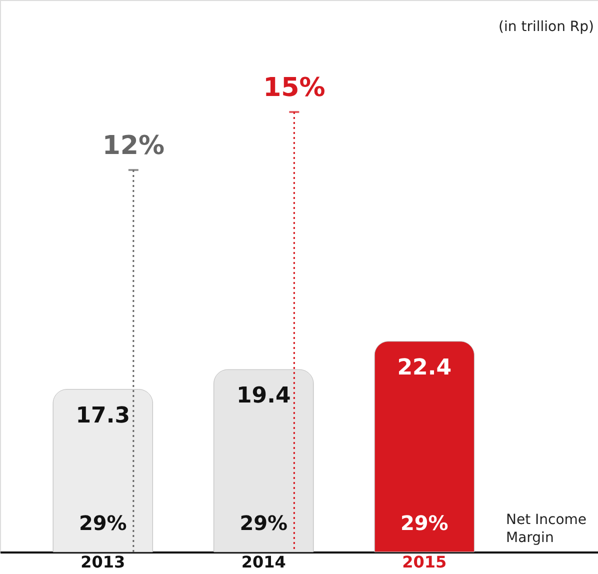 The width and height of the screenshot is (598, 574). Describe the element at coordinates (103, 562) in the screenshot. I see `x-tick-label: 2013` at that location.